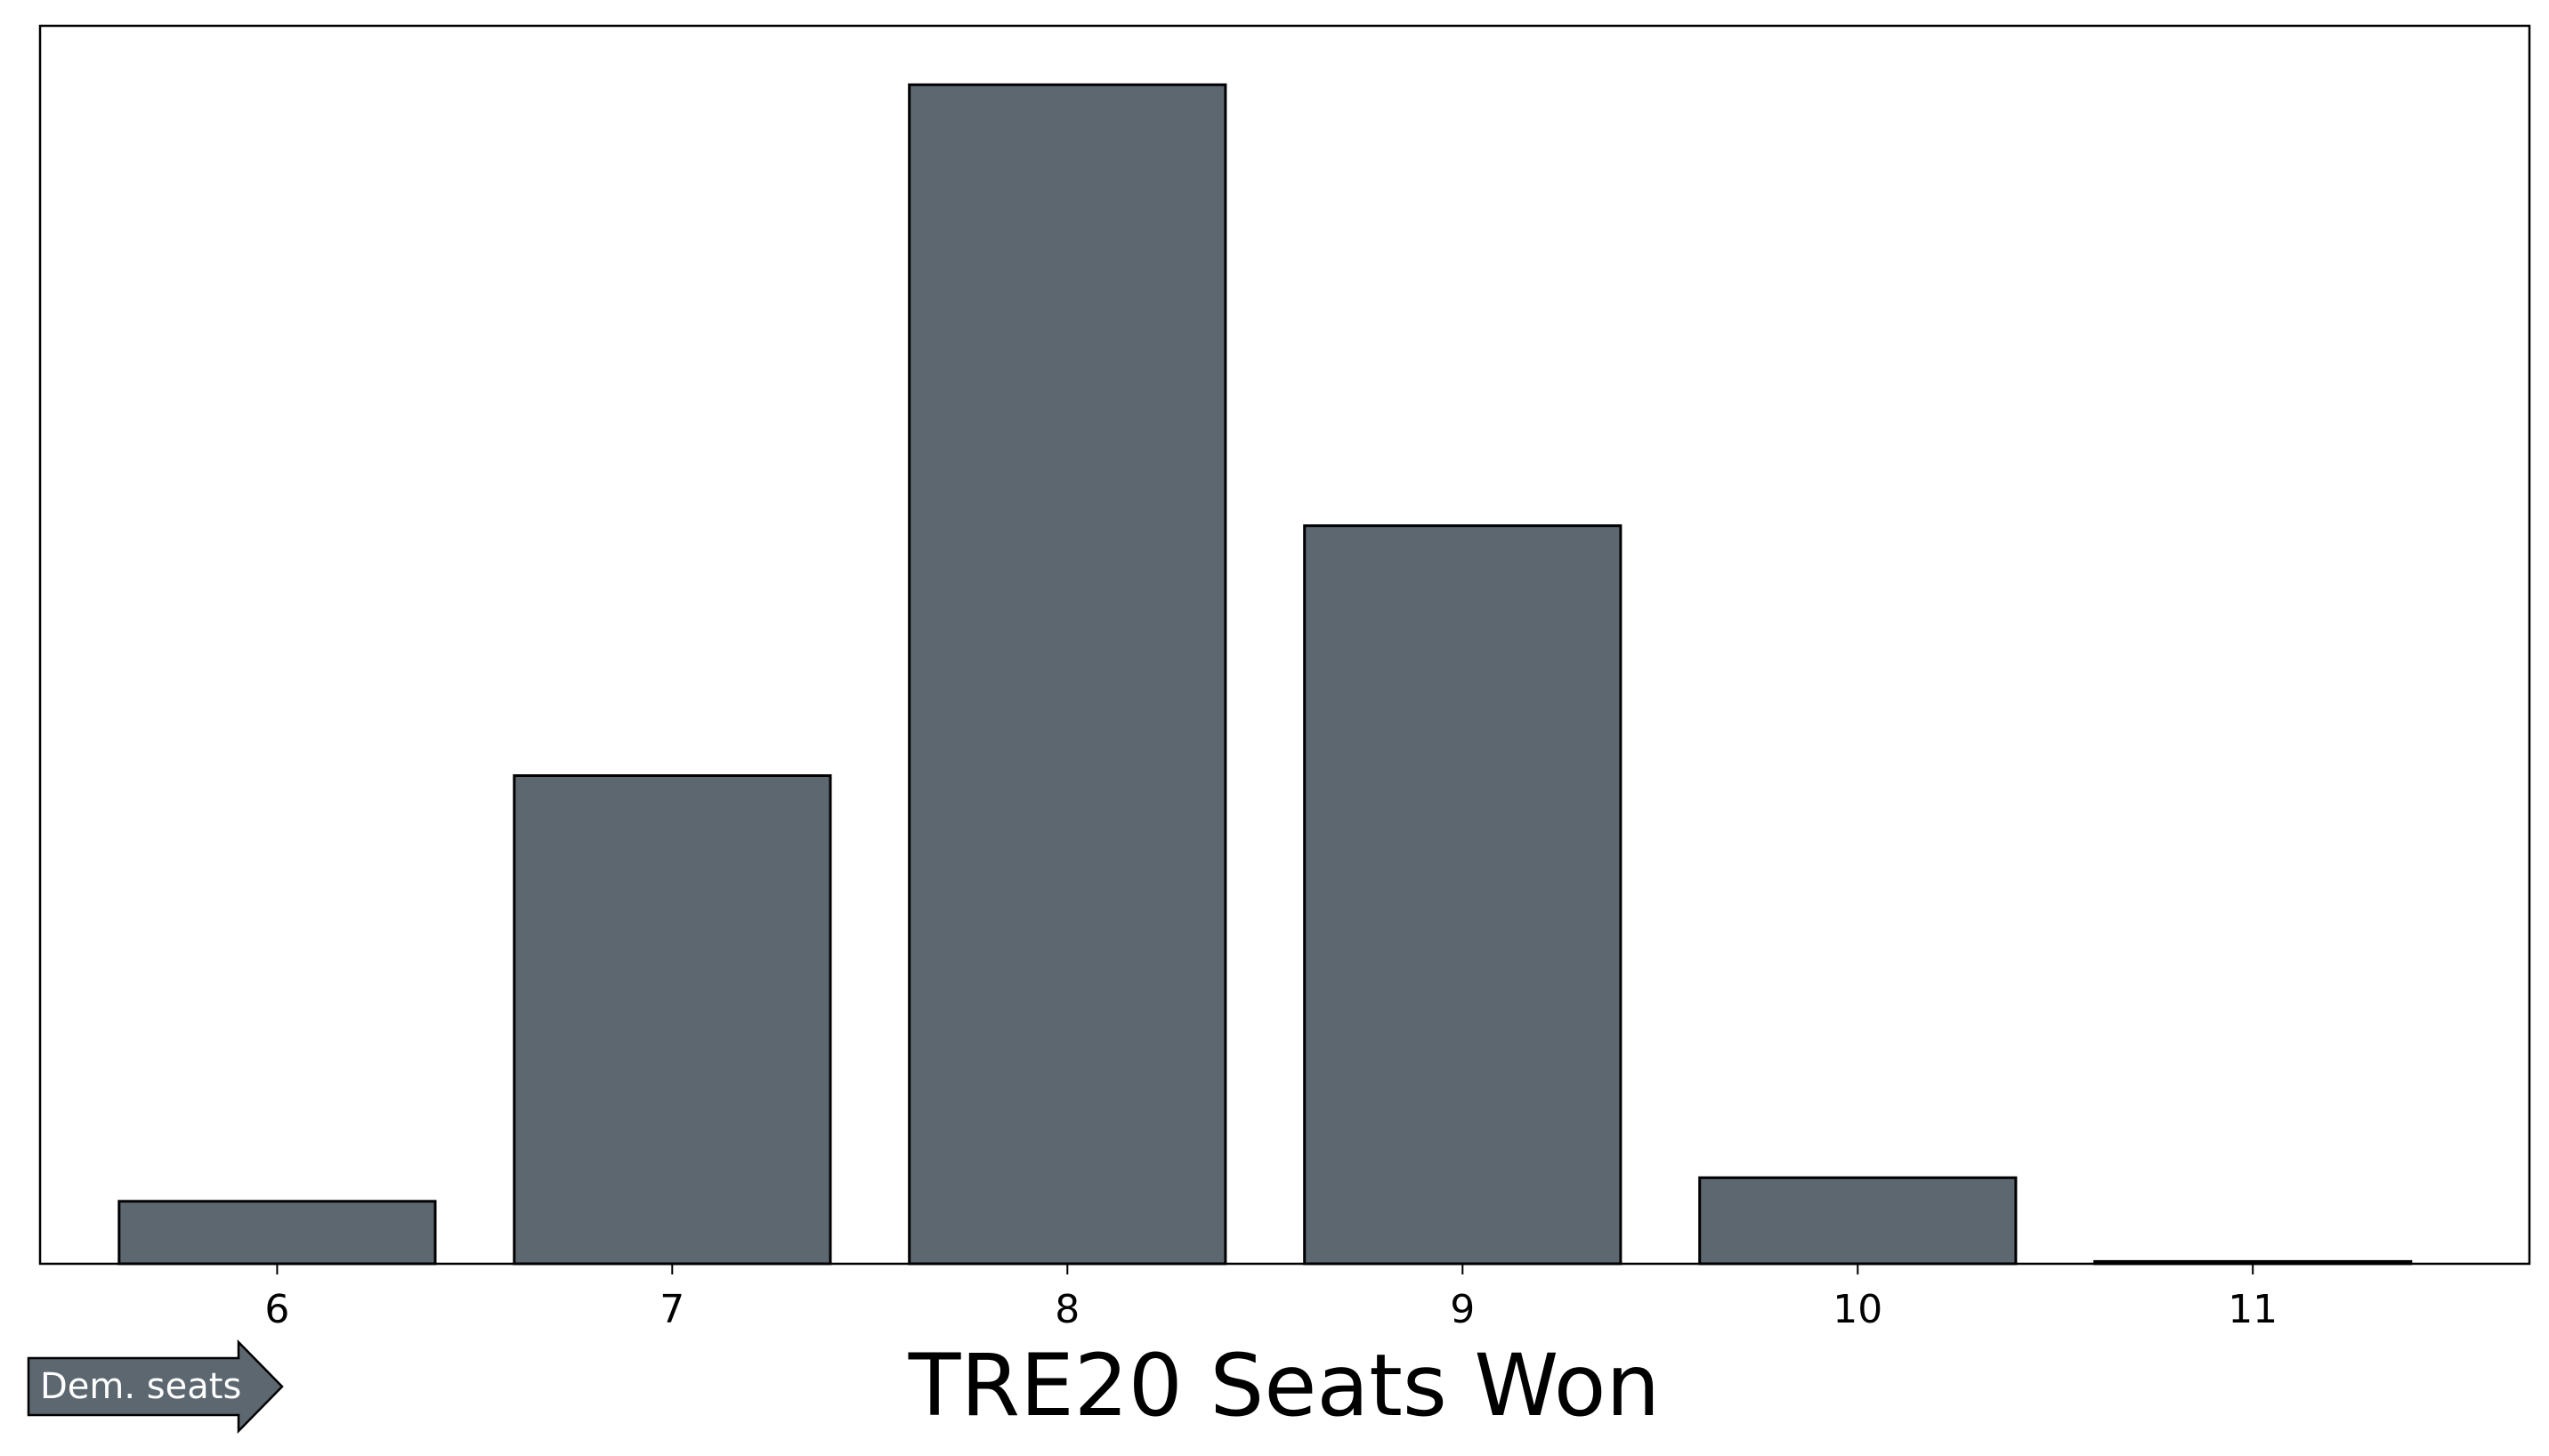 This screenshot has width=2549, height=1456. I want to click on dem-seats-annotation: Dem. seats, so click(155, 1387).